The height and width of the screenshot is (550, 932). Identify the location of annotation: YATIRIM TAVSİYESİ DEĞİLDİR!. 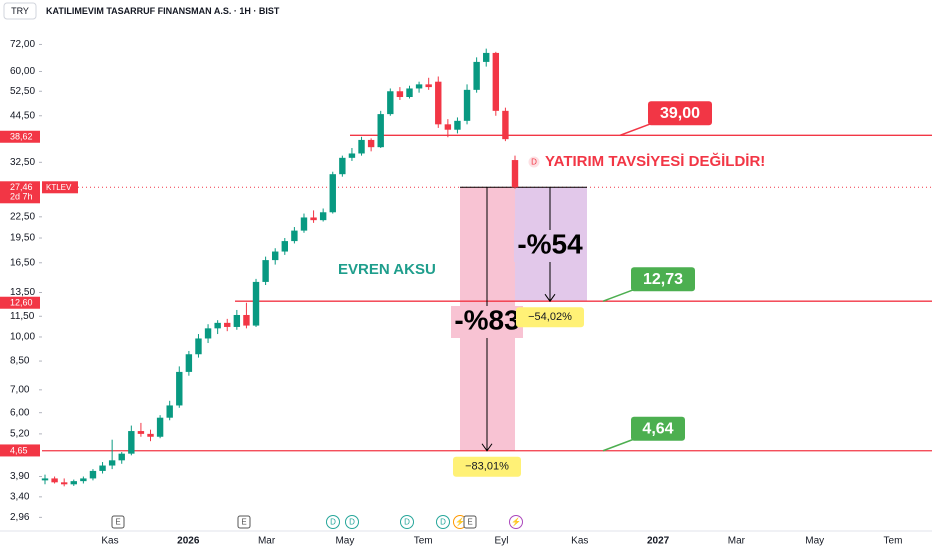
(655, 161).